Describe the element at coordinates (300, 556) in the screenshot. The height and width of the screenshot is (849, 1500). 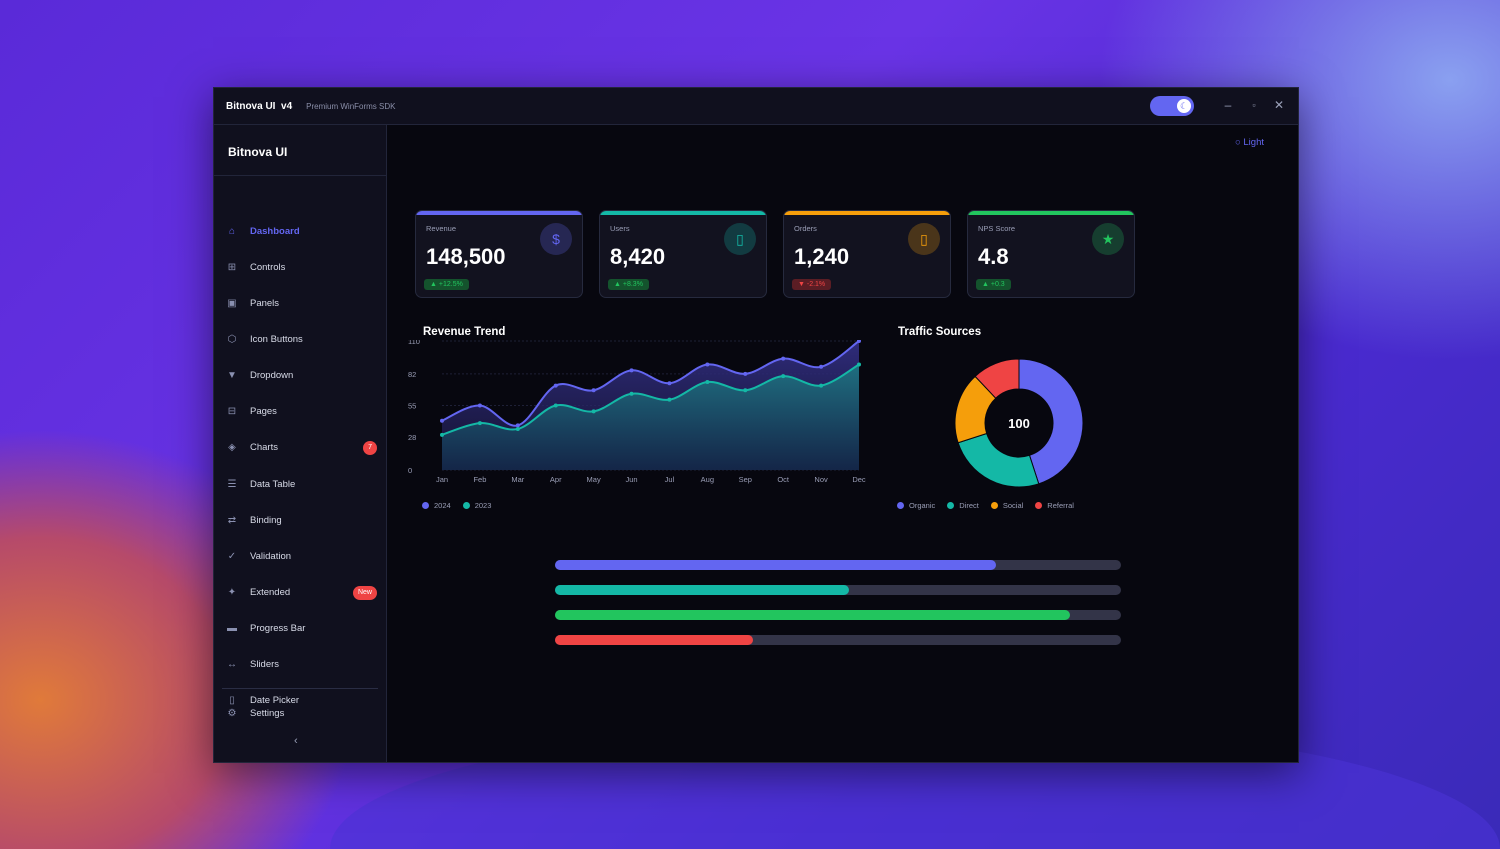
I see `sidebar-item-validation: ✓ Validation` at that location.